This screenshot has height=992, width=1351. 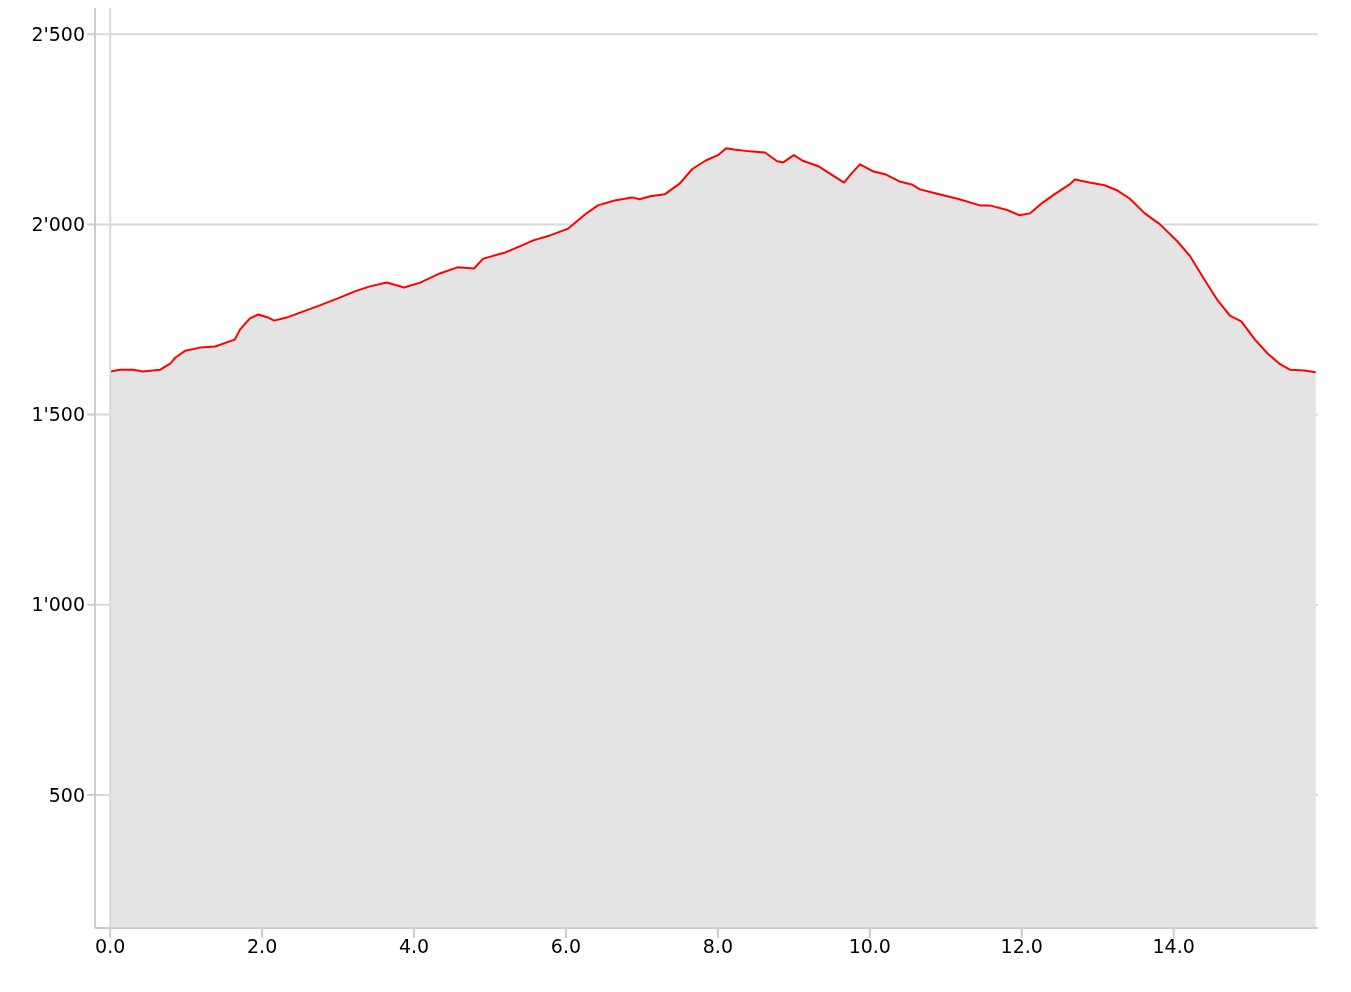 What do you see at coordinates (1021, 946) in the screenshot?
I see `x-tick-label: 12.0` at bounding box center [1021, 946].